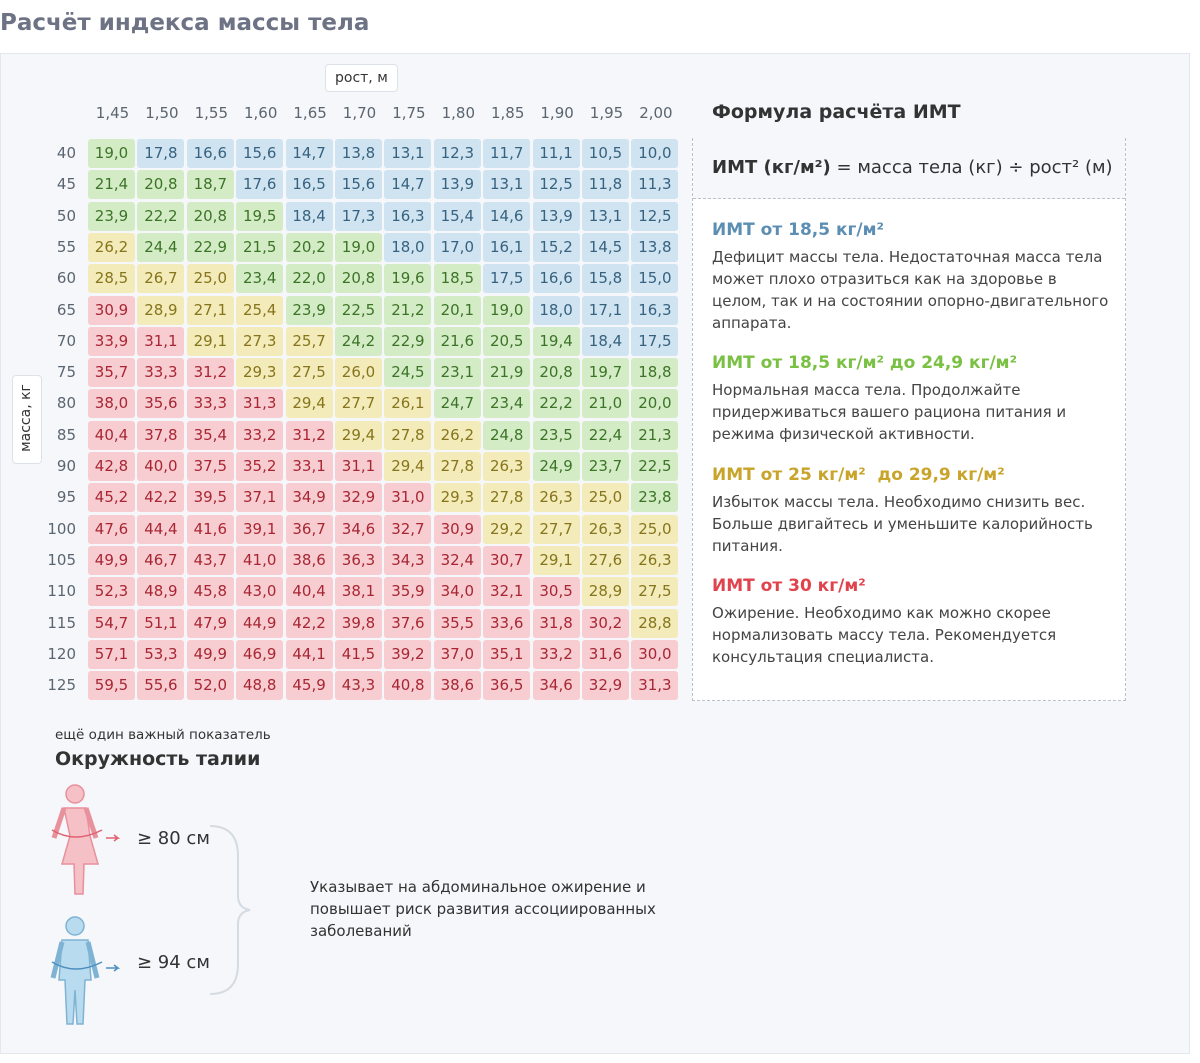  I want to click on x-axis-label: рост, м, so click(361, 78).